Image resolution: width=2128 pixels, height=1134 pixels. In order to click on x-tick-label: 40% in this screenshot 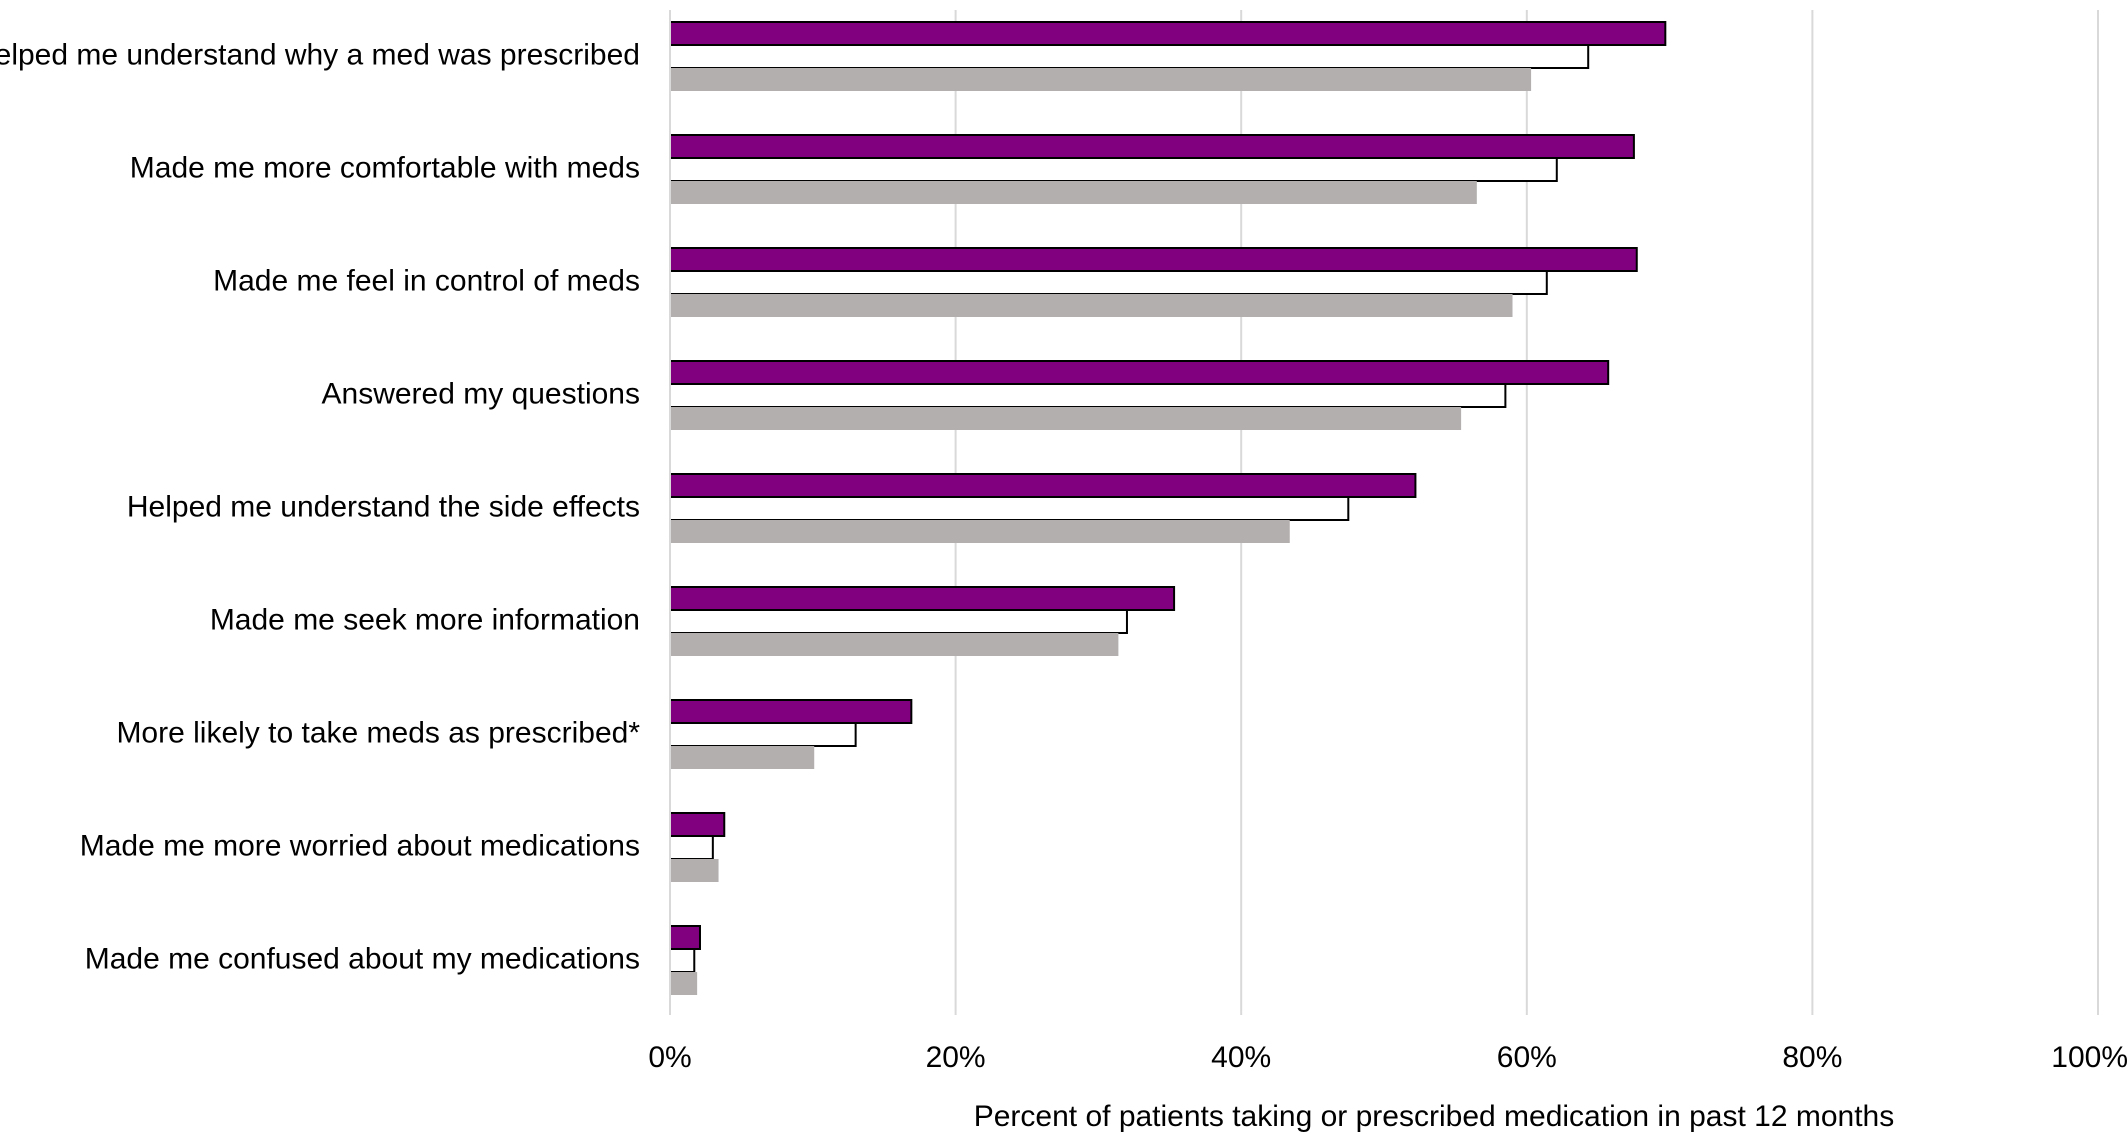, I will do `click(1241, 1057)`.